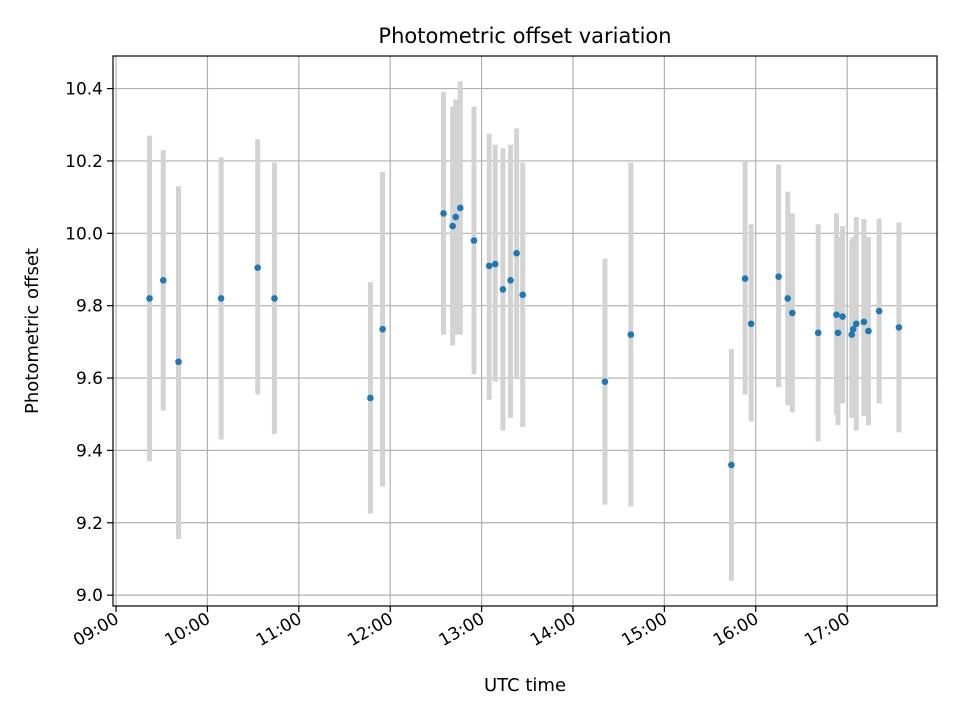  I want to click on x-tick-label: 09:00, so click(96, 630).